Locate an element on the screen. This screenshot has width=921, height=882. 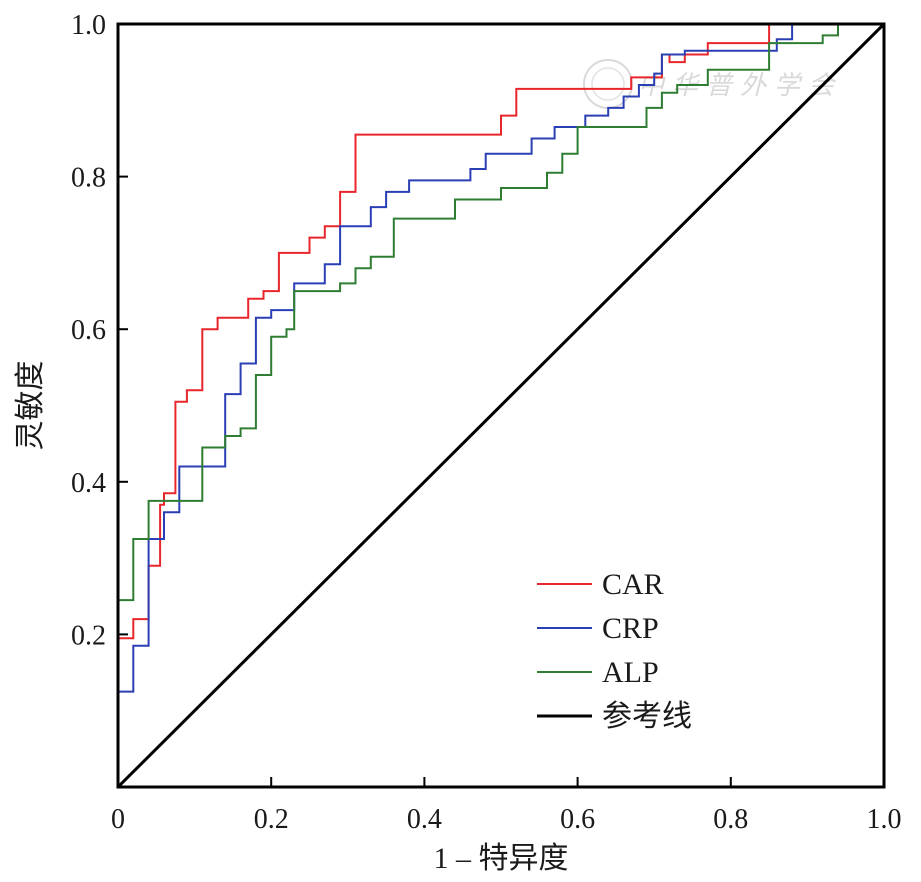
y-tick-label: 0.2 is located at coordinates (88, 635).